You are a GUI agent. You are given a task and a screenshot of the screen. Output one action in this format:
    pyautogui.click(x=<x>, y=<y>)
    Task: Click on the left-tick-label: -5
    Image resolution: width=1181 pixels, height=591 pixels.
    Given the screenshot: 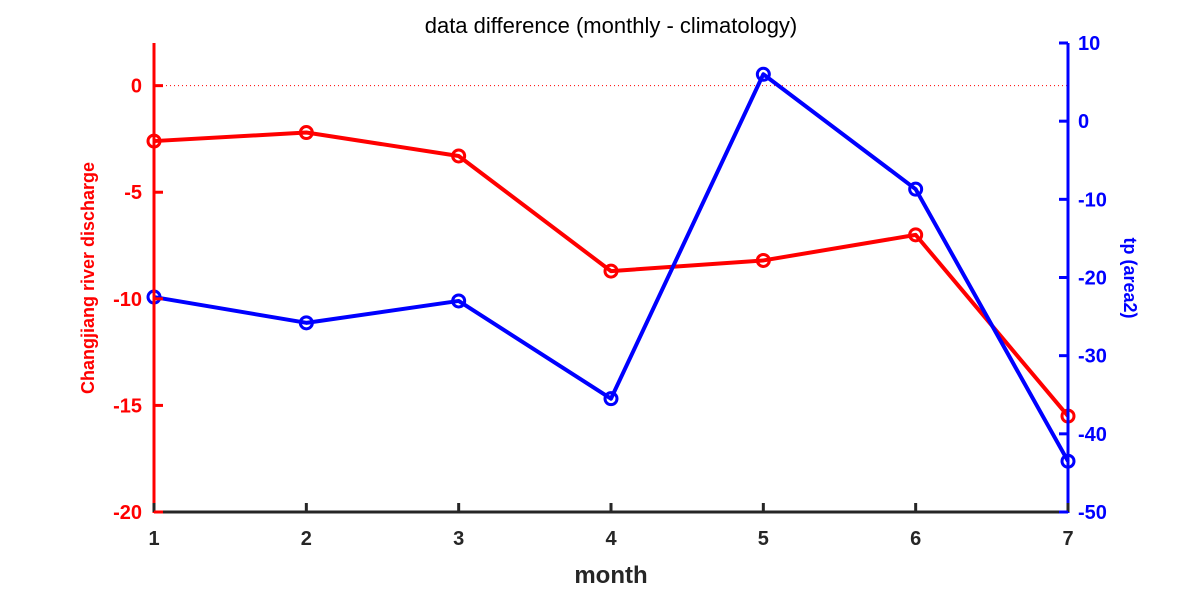 What is the action you would take?
    pyautogui.click(x=133, y=193)
    